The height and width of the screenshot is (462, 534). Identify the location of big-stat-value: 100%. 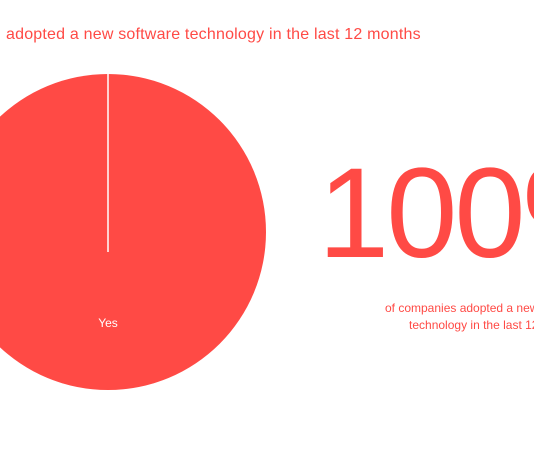
(426, 213).